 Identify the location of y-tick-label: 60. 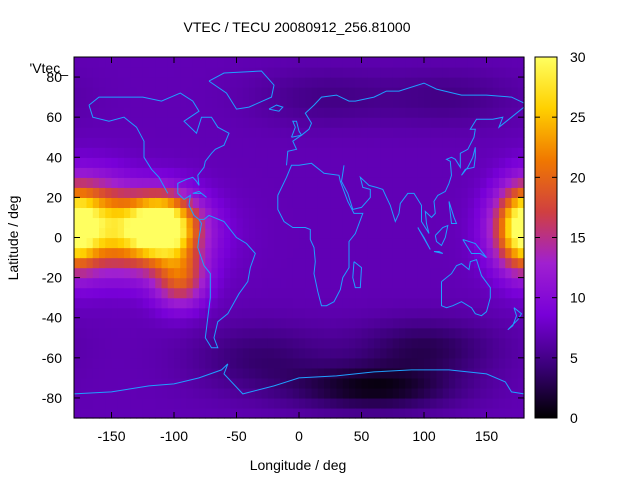
(54, 117).